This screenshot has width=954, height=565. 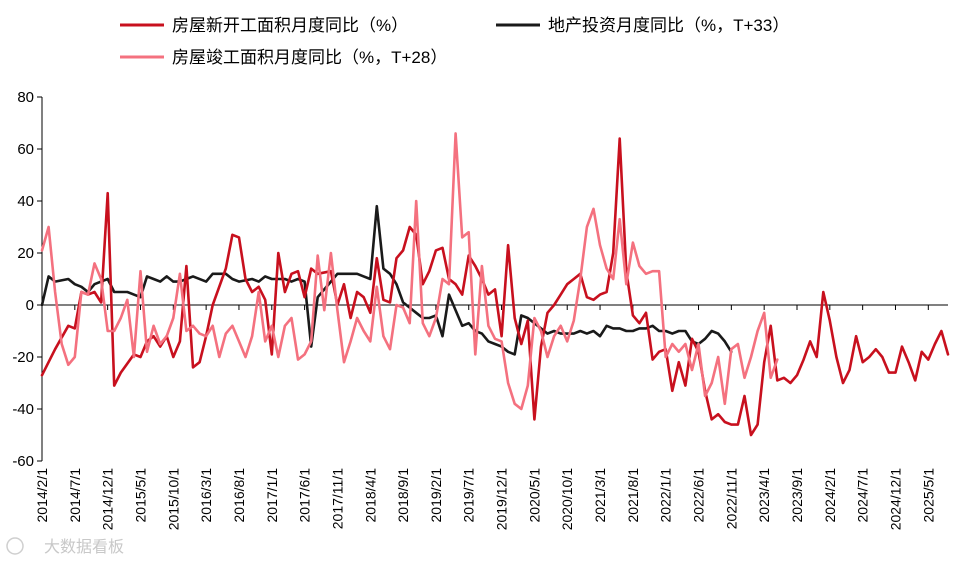 I want to click on y-tick-label: 80, so click(x=25, y=97).